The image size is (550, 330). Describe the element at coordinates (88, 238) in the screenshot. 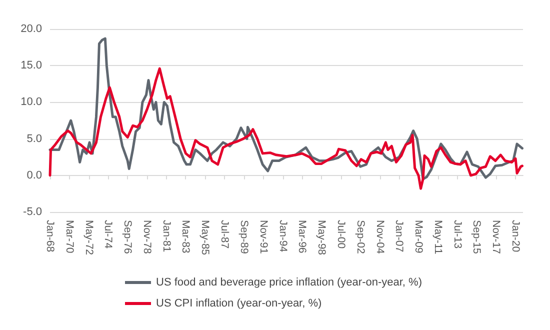

I see `x-tick-label: May-72` at that location.